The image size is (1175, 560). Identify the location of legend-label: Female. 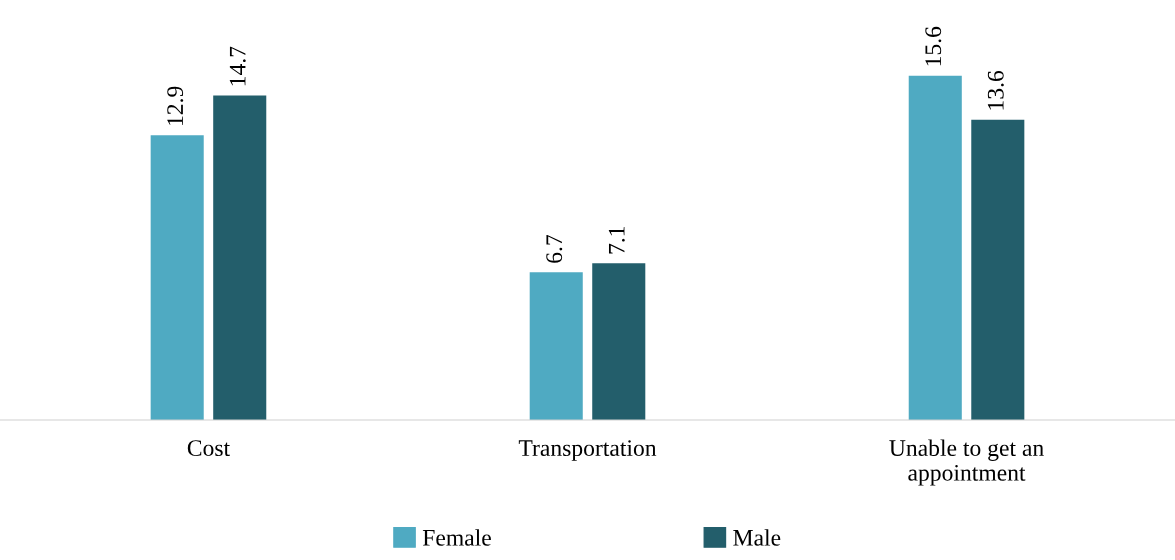
(456, 537).